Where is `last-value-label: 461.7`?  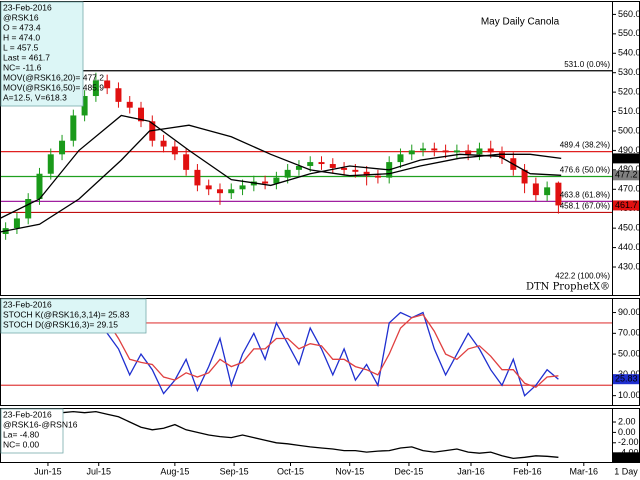 last-value-label: 461.7 is located at coordinates (626, 205).